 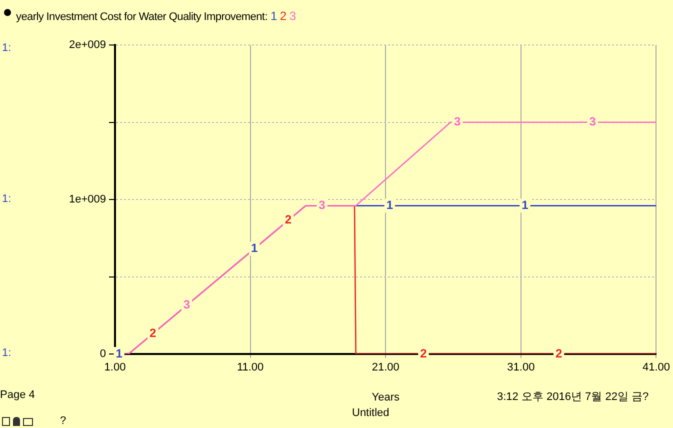 I want to click on x-tick-label: 31.00, so click(x=521, y=368).